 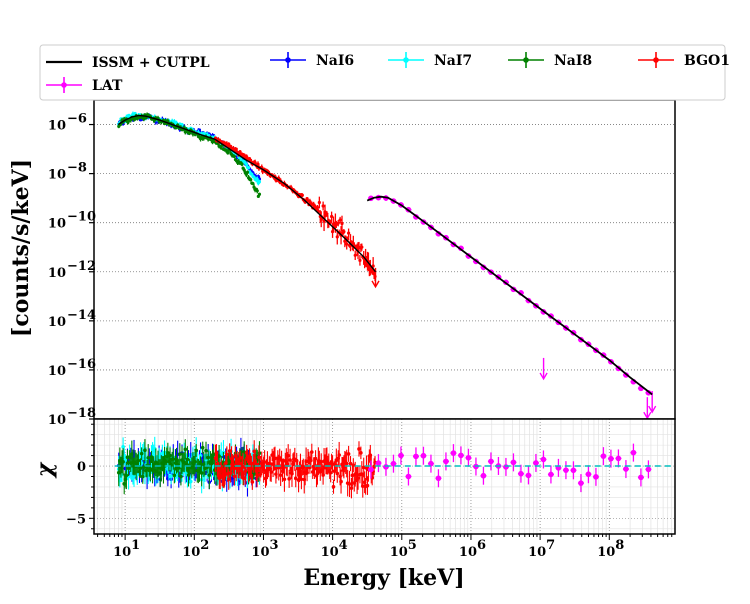 What do you see at coordinates (204, 545) in the screenshot?
I see `x-tick-exponent: 2` at bounding box center [204, 545].